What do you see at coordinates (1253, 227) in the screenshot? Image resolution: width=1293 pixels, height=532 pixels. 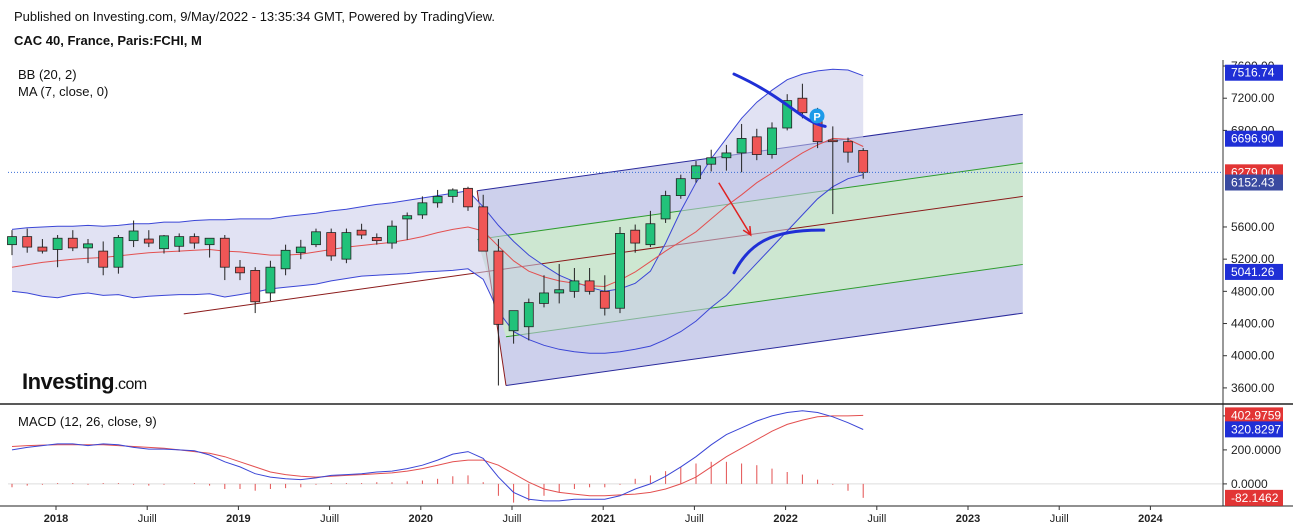 I see `y-tick-label: 5600.00` at bounding box center [1253, 227].